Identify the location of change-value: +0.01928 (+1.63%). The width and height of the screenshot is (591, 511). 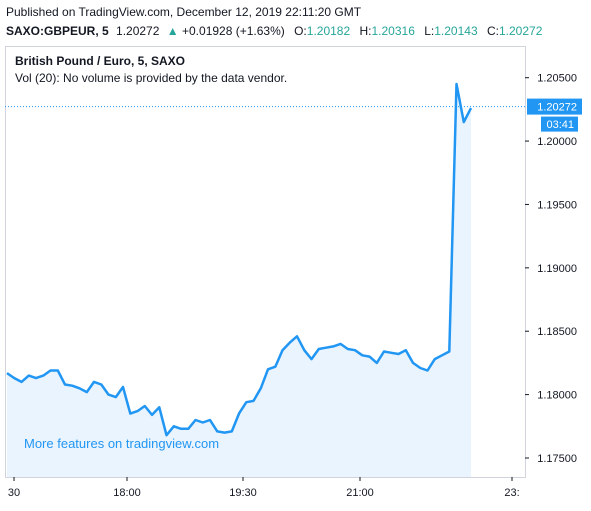
(233, 31).